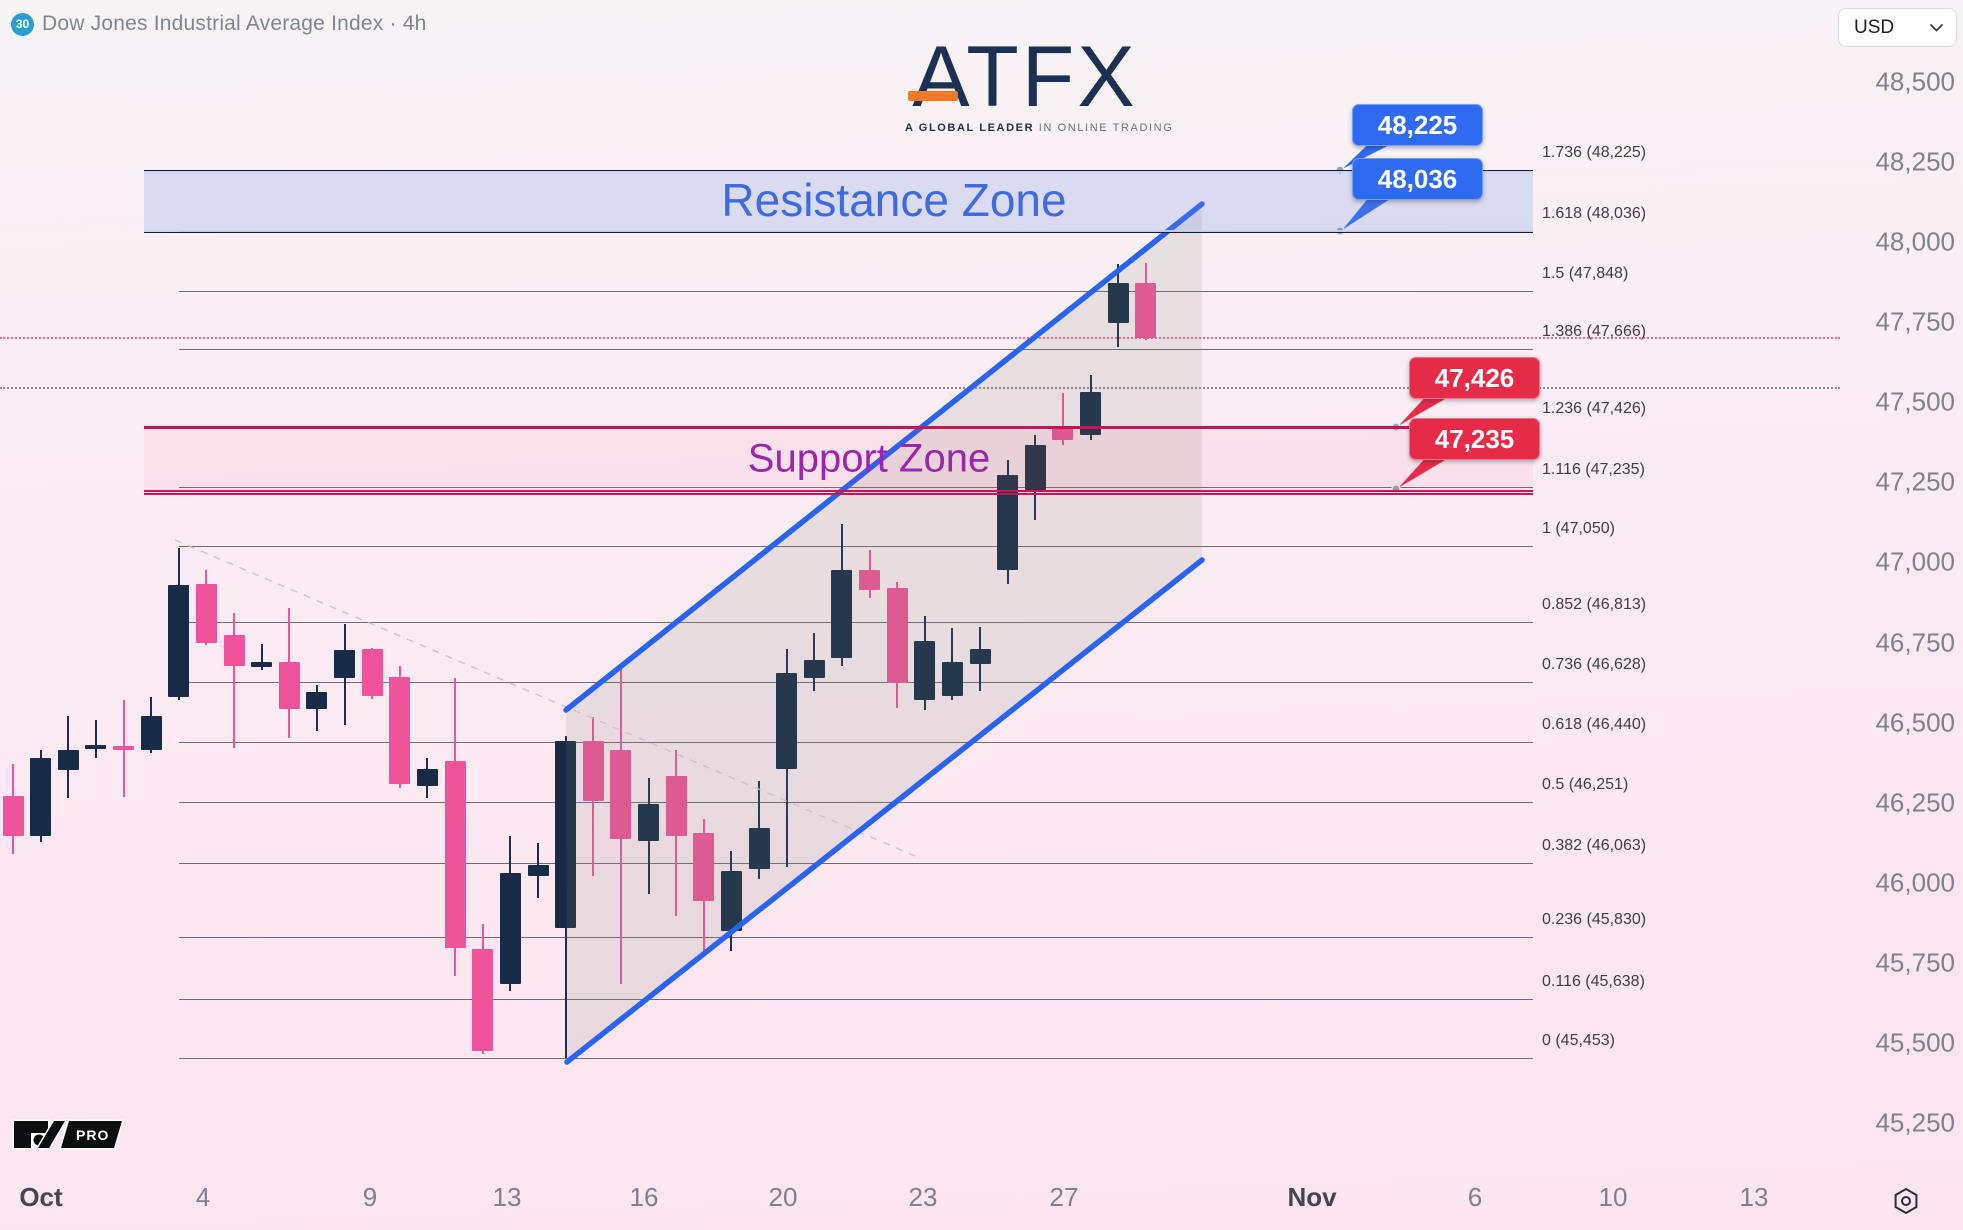  What do you see at coordinates (1594, 920) in the screenshot?
I see `fib-label-0.236: 0.236 (45,830)` at bounding box center [1594, 920].